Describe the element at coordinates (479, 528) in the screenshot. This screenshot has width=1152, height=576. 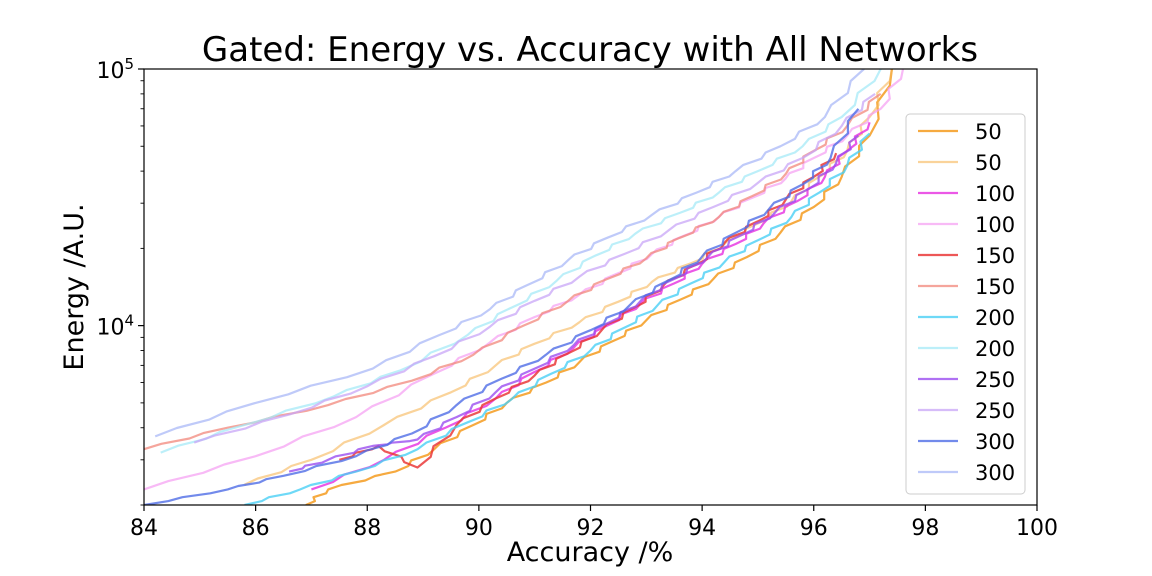
I see `x-tick-label: 90` at that location.